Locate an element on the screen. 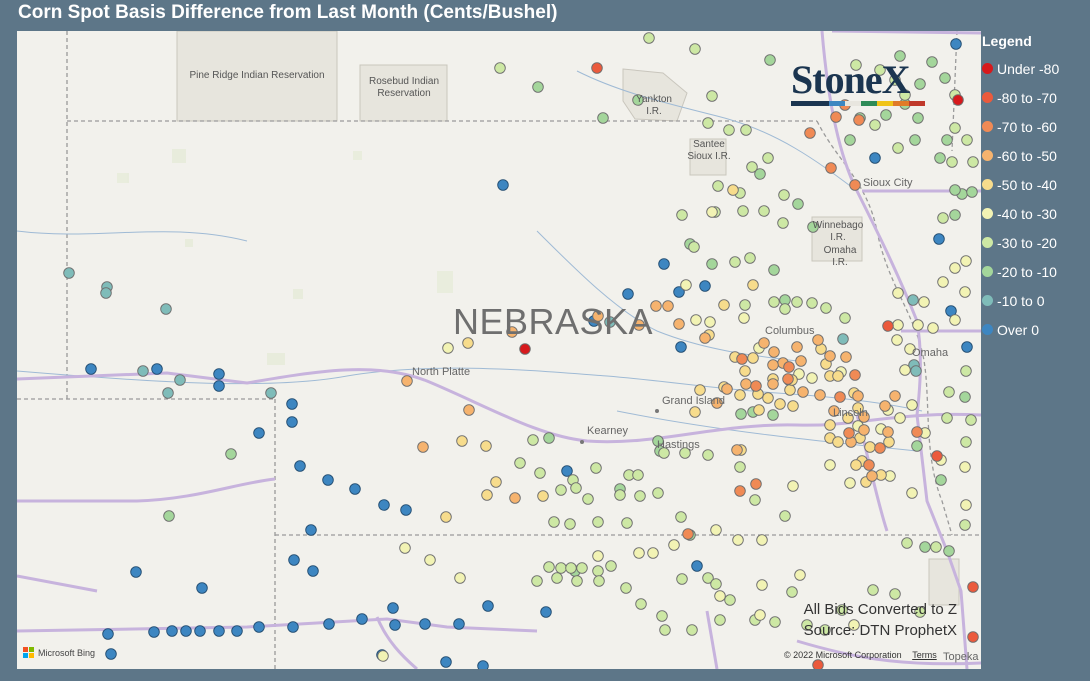 The height and width of the screenshot is (681, 1090). legend-item-under80: Under -80 is located at coordinates (1036, 68).